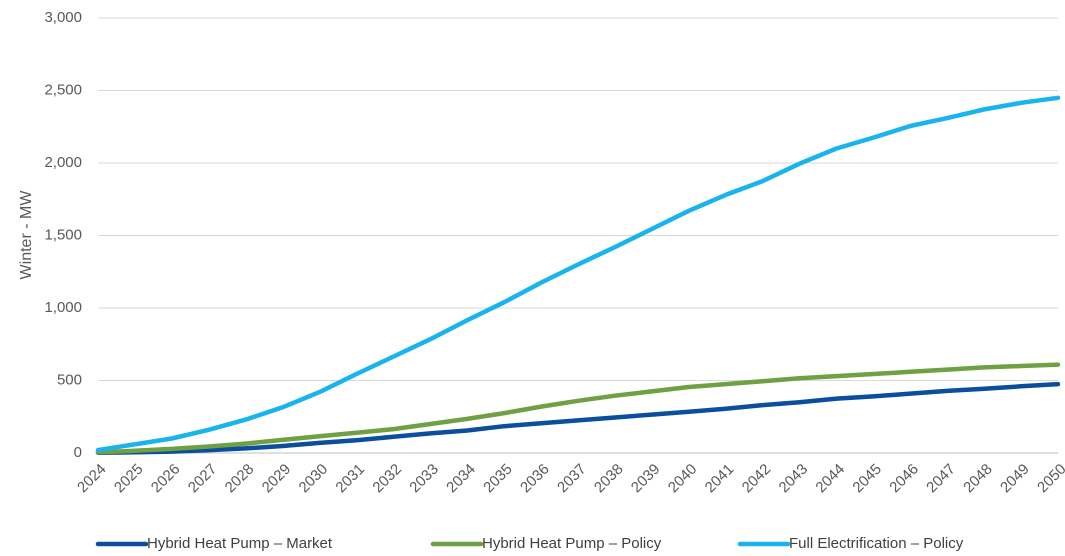 The height and width of the screenshot is (556, 1065). Describe the element at coordinates (240, 479) in the screenshot. I see `x-tick-label: 2028` at that location.